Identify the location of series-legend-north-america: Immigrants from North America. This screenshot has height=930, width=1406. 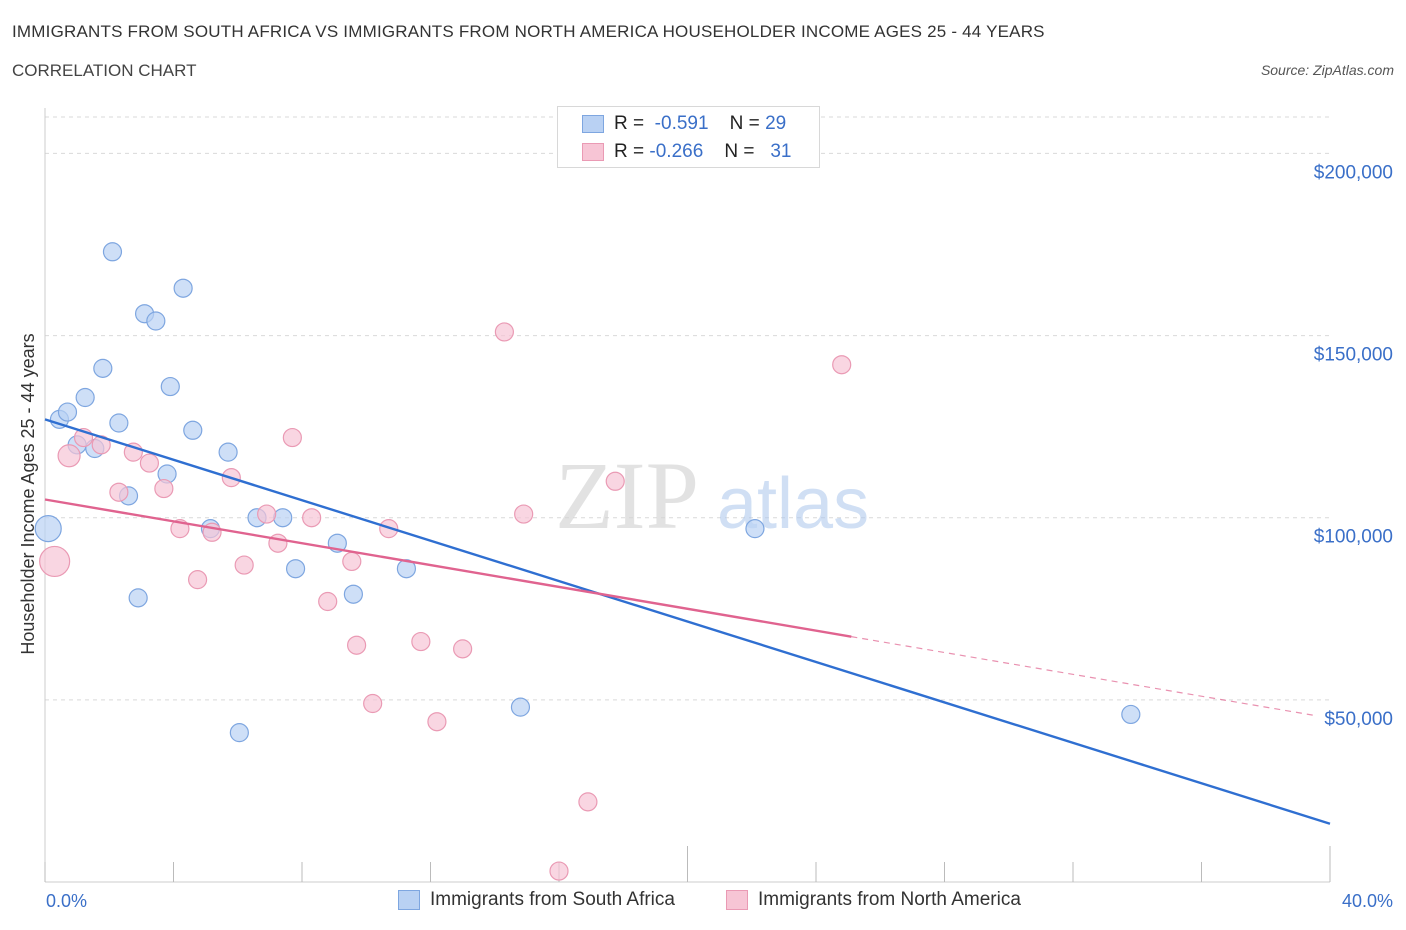
(873, 900).